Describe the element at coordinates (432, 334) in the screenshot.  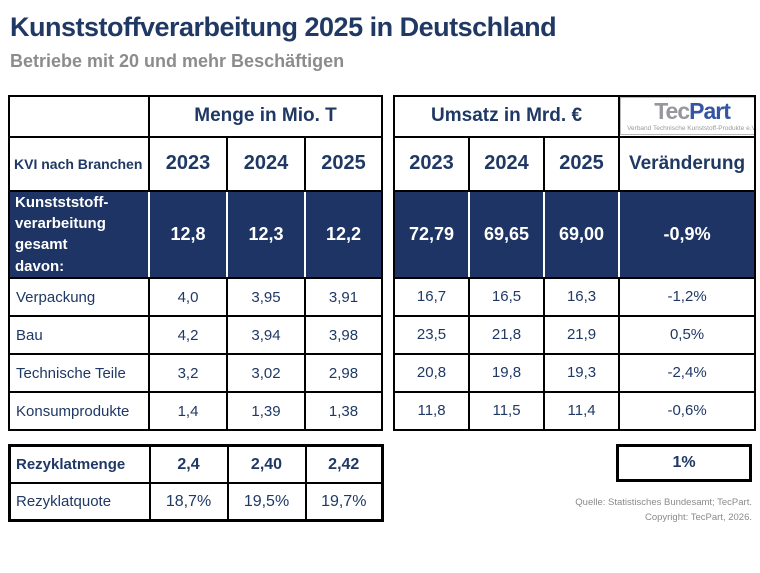
I see `value-cell: 23,5` at that location.